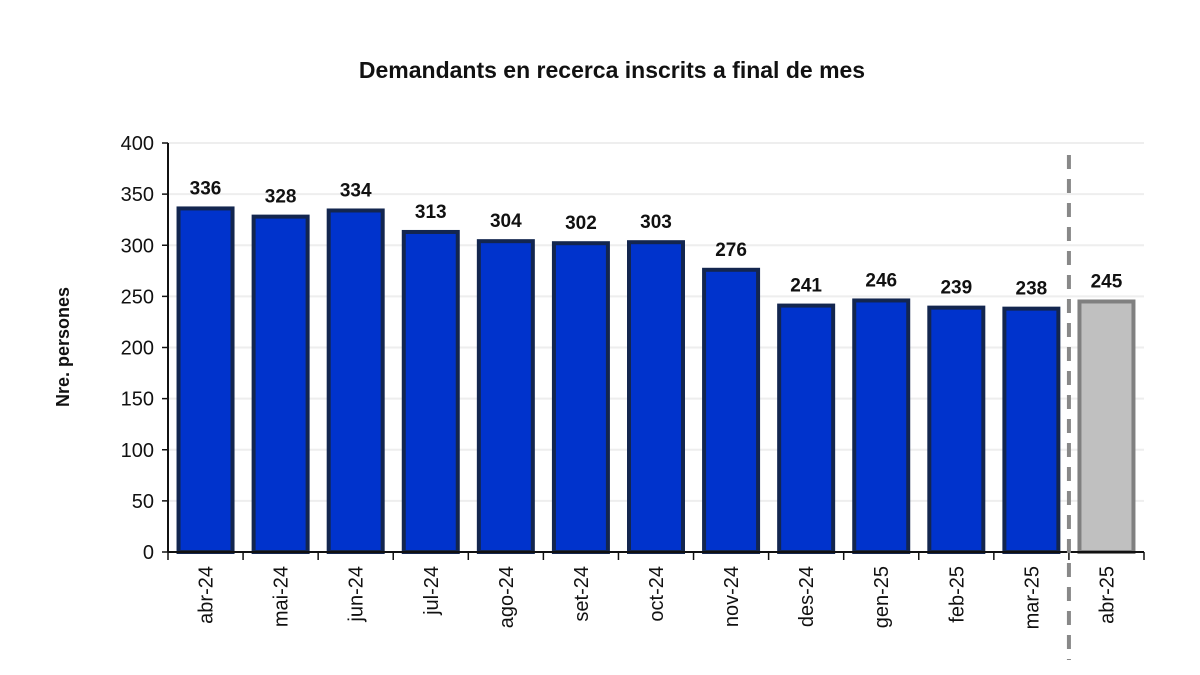  What do you see at coordinates (281, 197) in the screenshot?
I see `data-label: 328` at bounding box center [281, 197].